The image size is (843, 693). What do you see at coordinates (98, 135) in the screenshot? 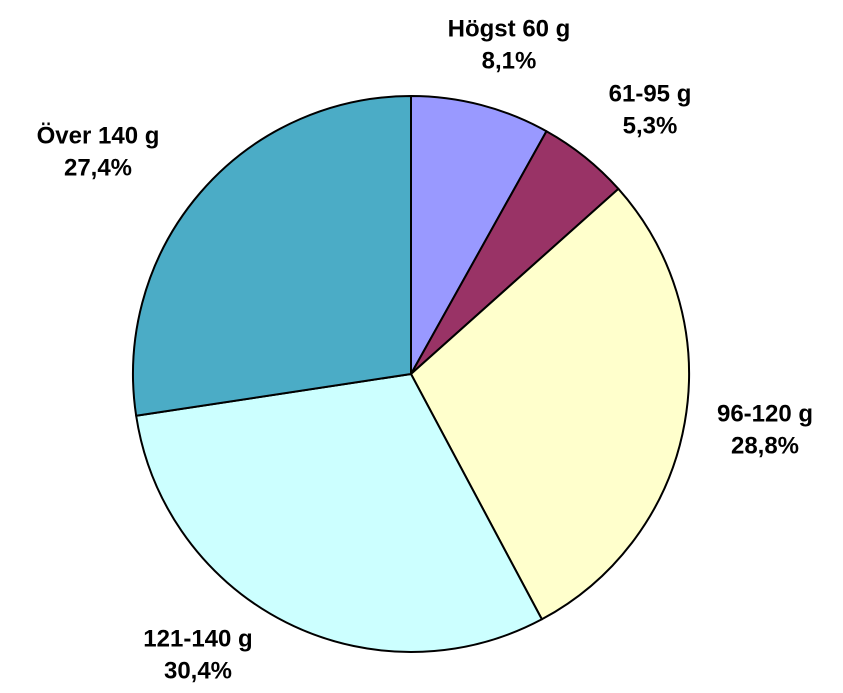
I see `slice-category-label: Över 140 g` at bounding box center [98, 135].